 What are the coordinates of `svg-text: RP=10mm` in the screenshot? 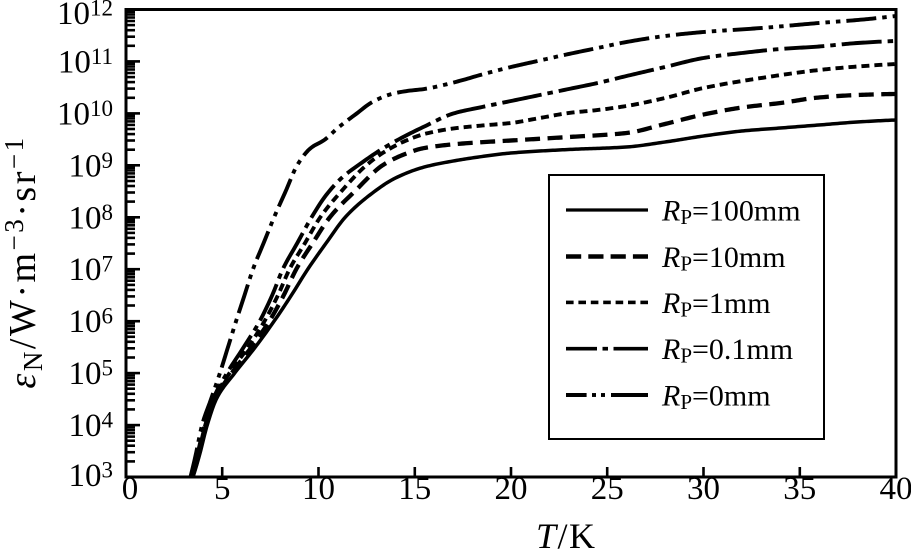 It's located at (723, 258).